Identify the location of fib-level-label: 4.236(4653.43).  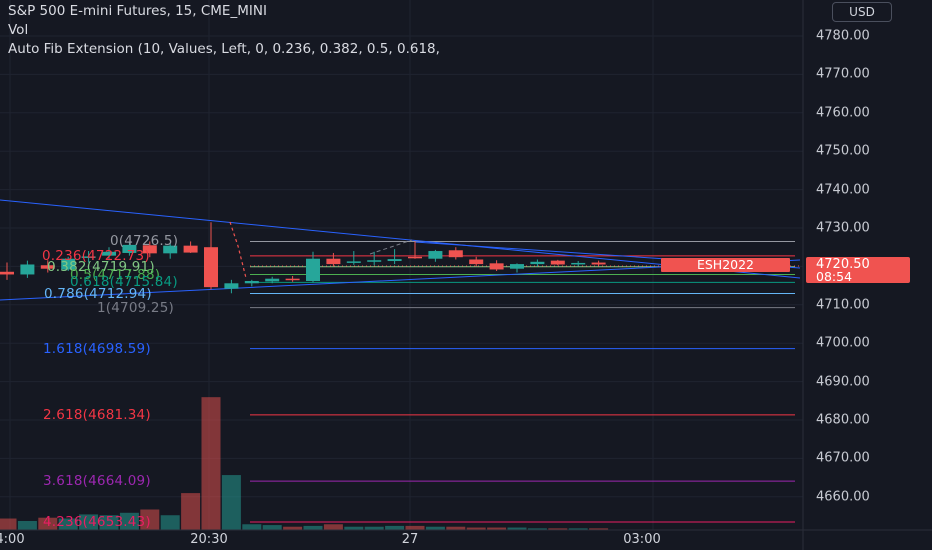
(97, 522).